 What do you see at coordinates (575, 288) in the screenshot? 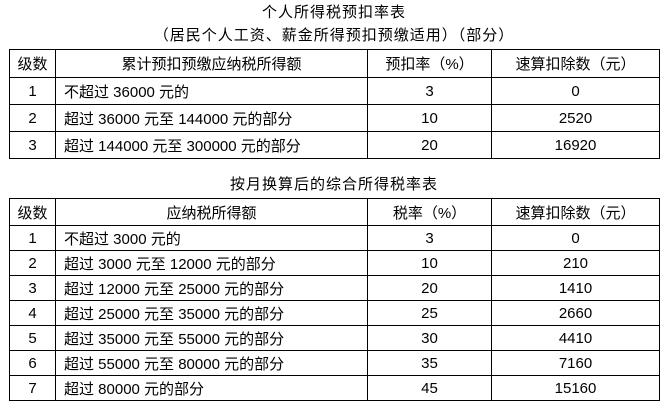
I see `cell-quick-deduction: 1410` at bounding box center [575, 288].